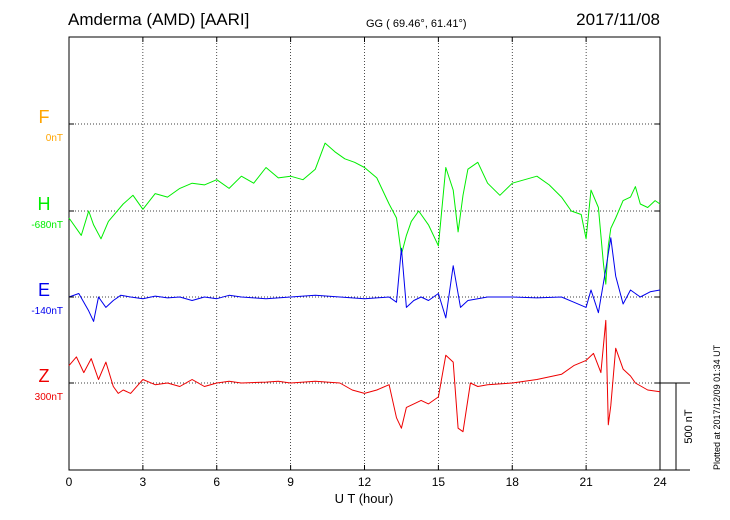 Image resolution: width=730 pixels, height=520 pixels. What do you see at coordinates (69, 482) in the screenshot?
I see `x-tick-label: 0` at bounding box center [69, 482].